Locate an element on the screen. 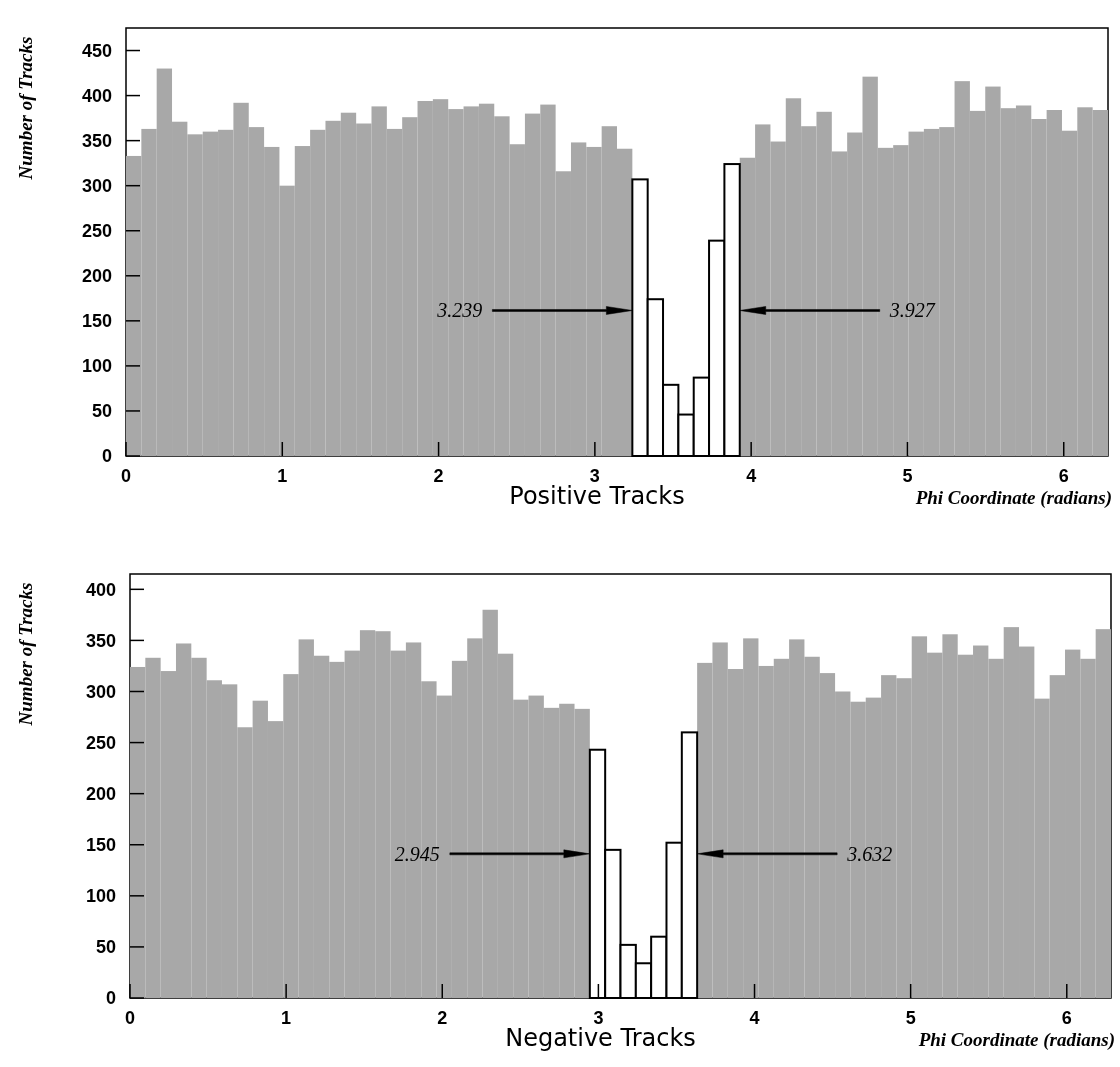 This screenshot has height=1067, width=1120. annotation: 3.632 is located at coordinates (869, 853).